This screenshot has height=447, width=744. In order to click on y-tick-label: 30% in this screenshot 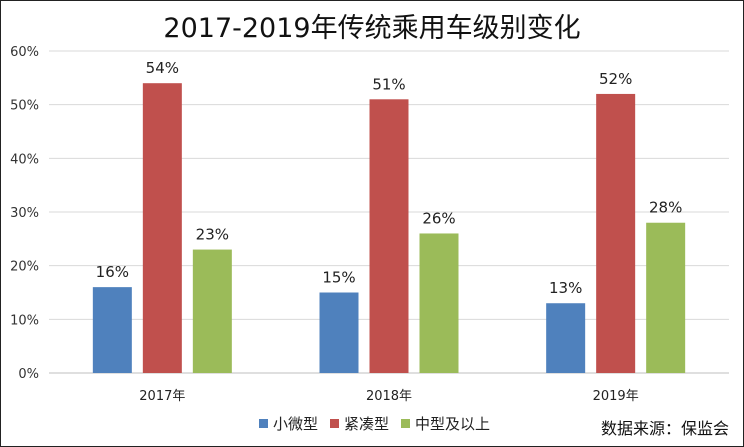, I will do `click(24, 213)`.